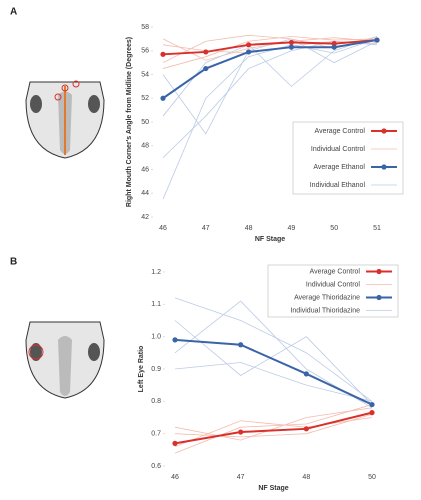 The width and height of the screenshot is (421, 500). Describe the element at coordinates (145, 217) in the screenshot. I see `y-tick-label: 42` at that location.